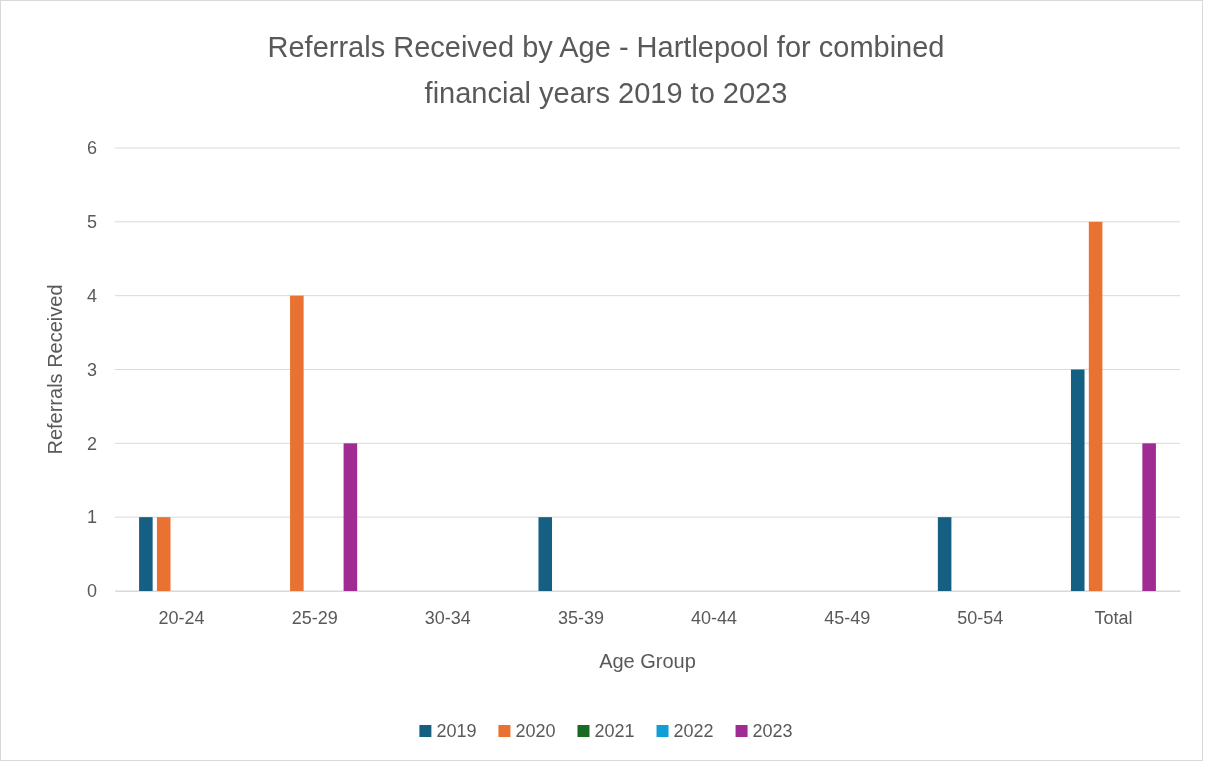 Image resolution: width=1208 pixels, height=767 pixels. What do you see at coordinates (91, 295) in the screenshot?
I see `y-tick-label: 4` at bounding box center [91, 295].